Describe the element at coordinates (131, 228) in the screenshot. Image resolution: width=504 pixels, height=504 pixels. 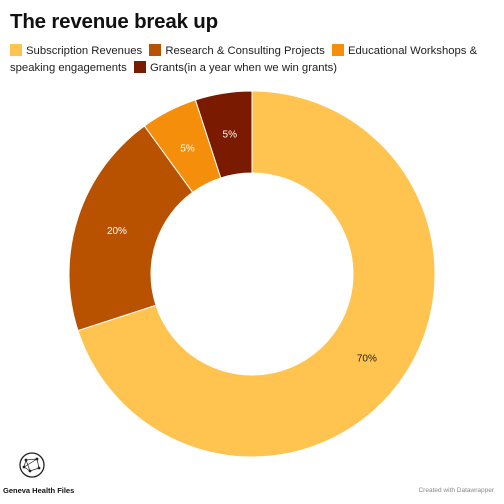
I see `slice-research` at that location.